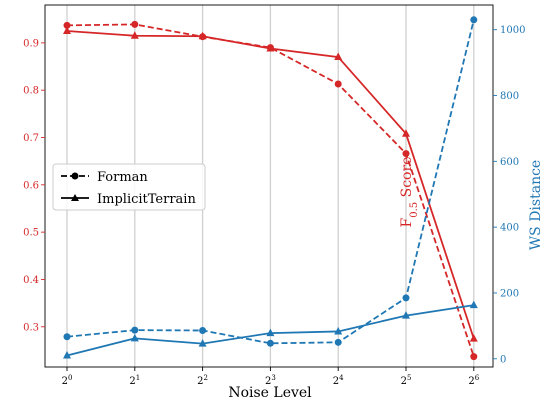  What do you see at coordinates (31, 138) in the screenshot?
I see `left-tick-label-4: 0.7` at bounding box center [31, 138].